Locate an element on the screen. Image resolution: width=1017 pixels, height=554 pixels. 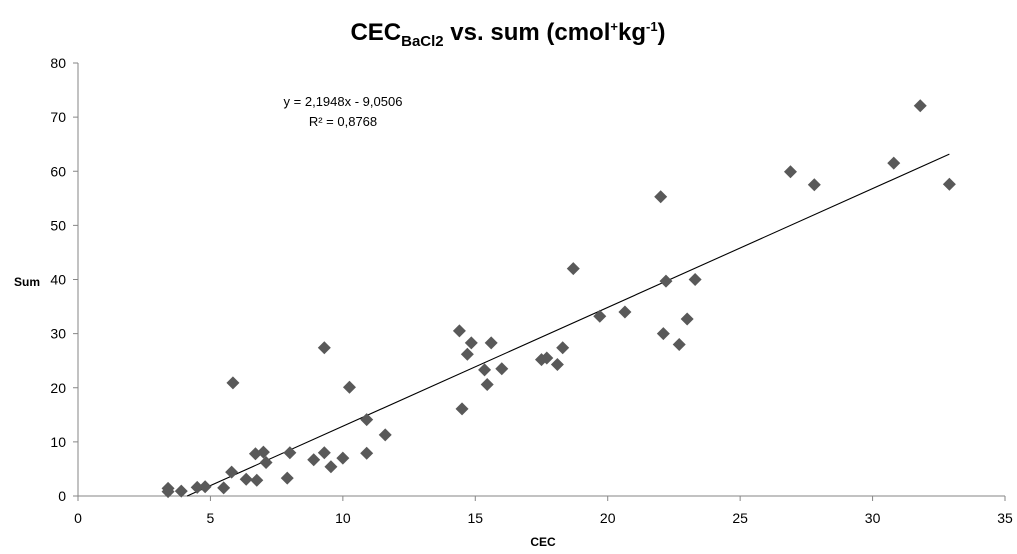
x-tick-label: 20 is located at coordinates (608, 518).